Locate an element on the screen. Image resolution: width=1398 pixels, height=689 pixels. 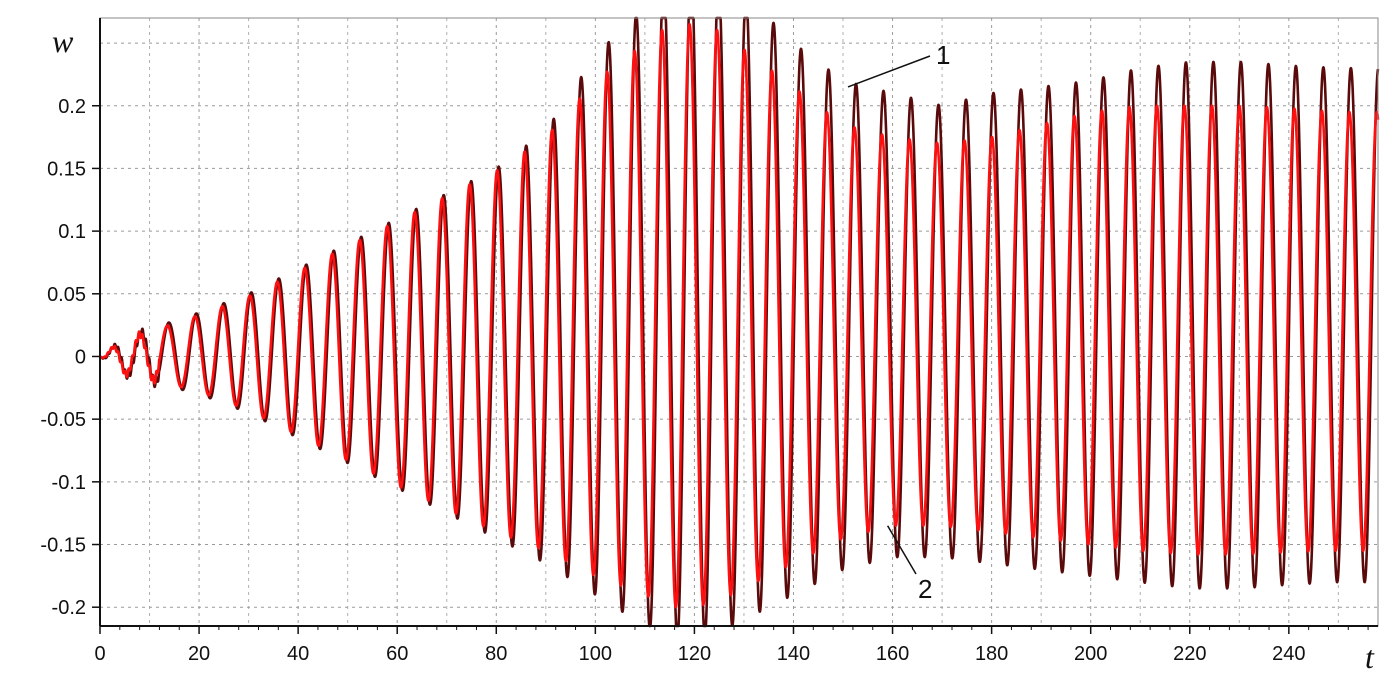
y-axis-label: w is located at coordinates (63, 41).